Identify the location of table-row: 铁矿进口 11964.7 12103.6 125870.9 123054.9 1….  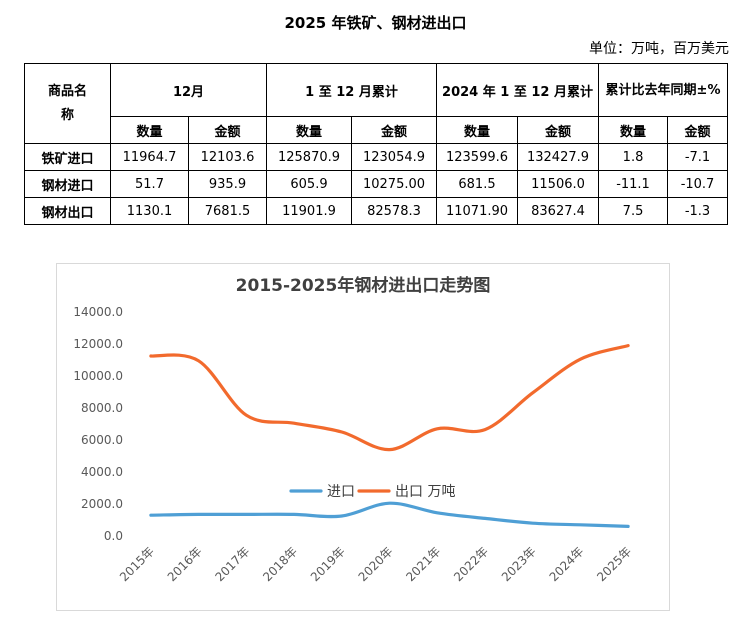
(376, 157).